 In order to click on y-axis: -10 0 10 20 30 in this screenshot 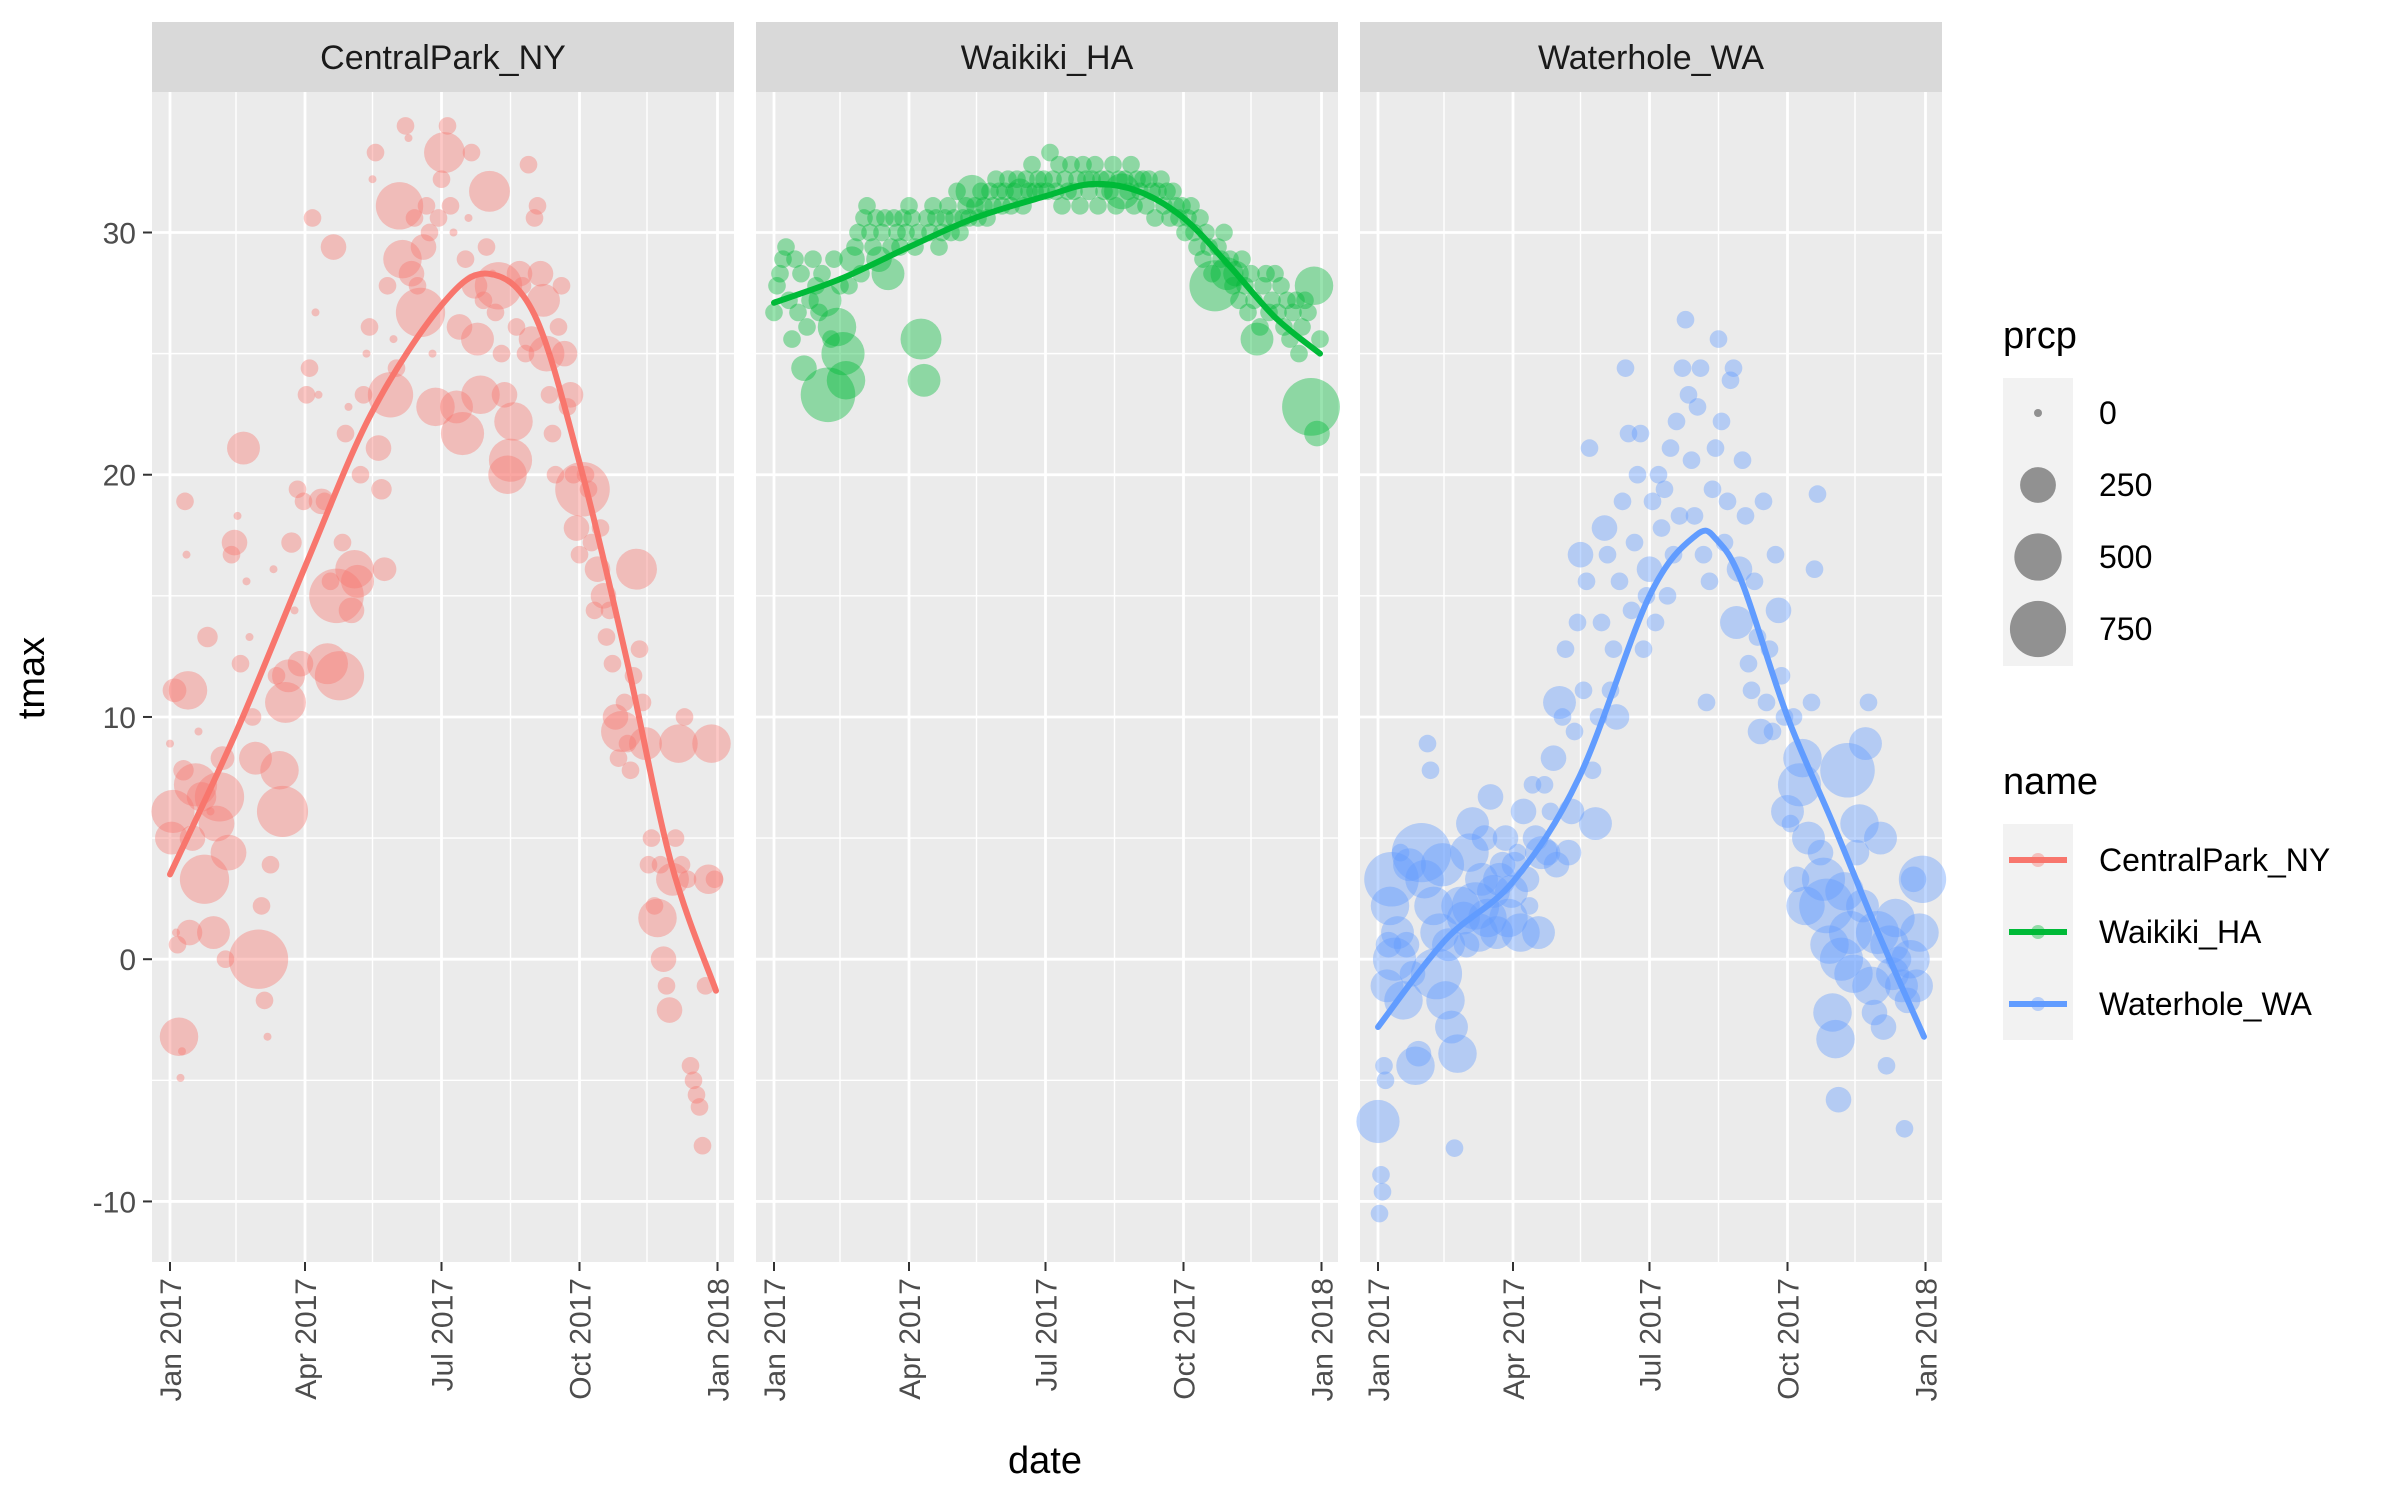, I will do `click(122, 718)`.